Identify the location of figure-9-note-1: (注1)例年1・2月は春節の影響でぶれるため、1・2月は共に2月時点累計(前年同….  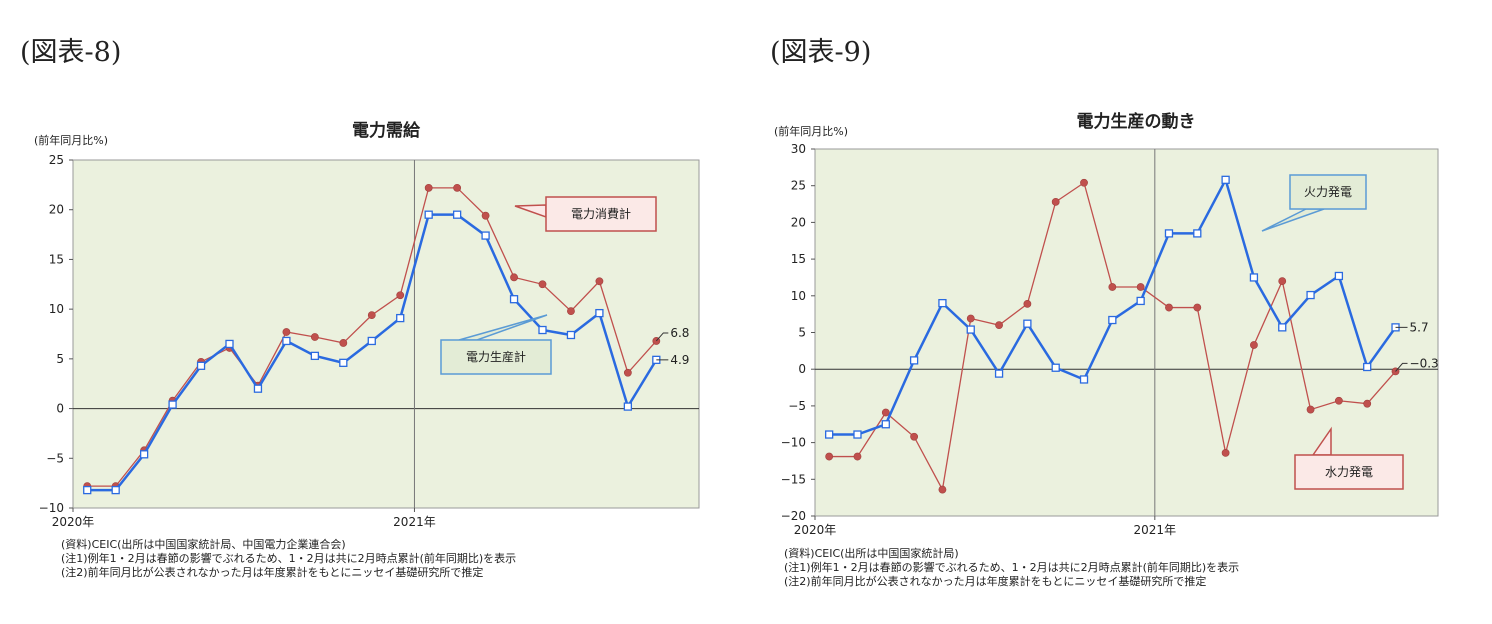
(1012, 567).